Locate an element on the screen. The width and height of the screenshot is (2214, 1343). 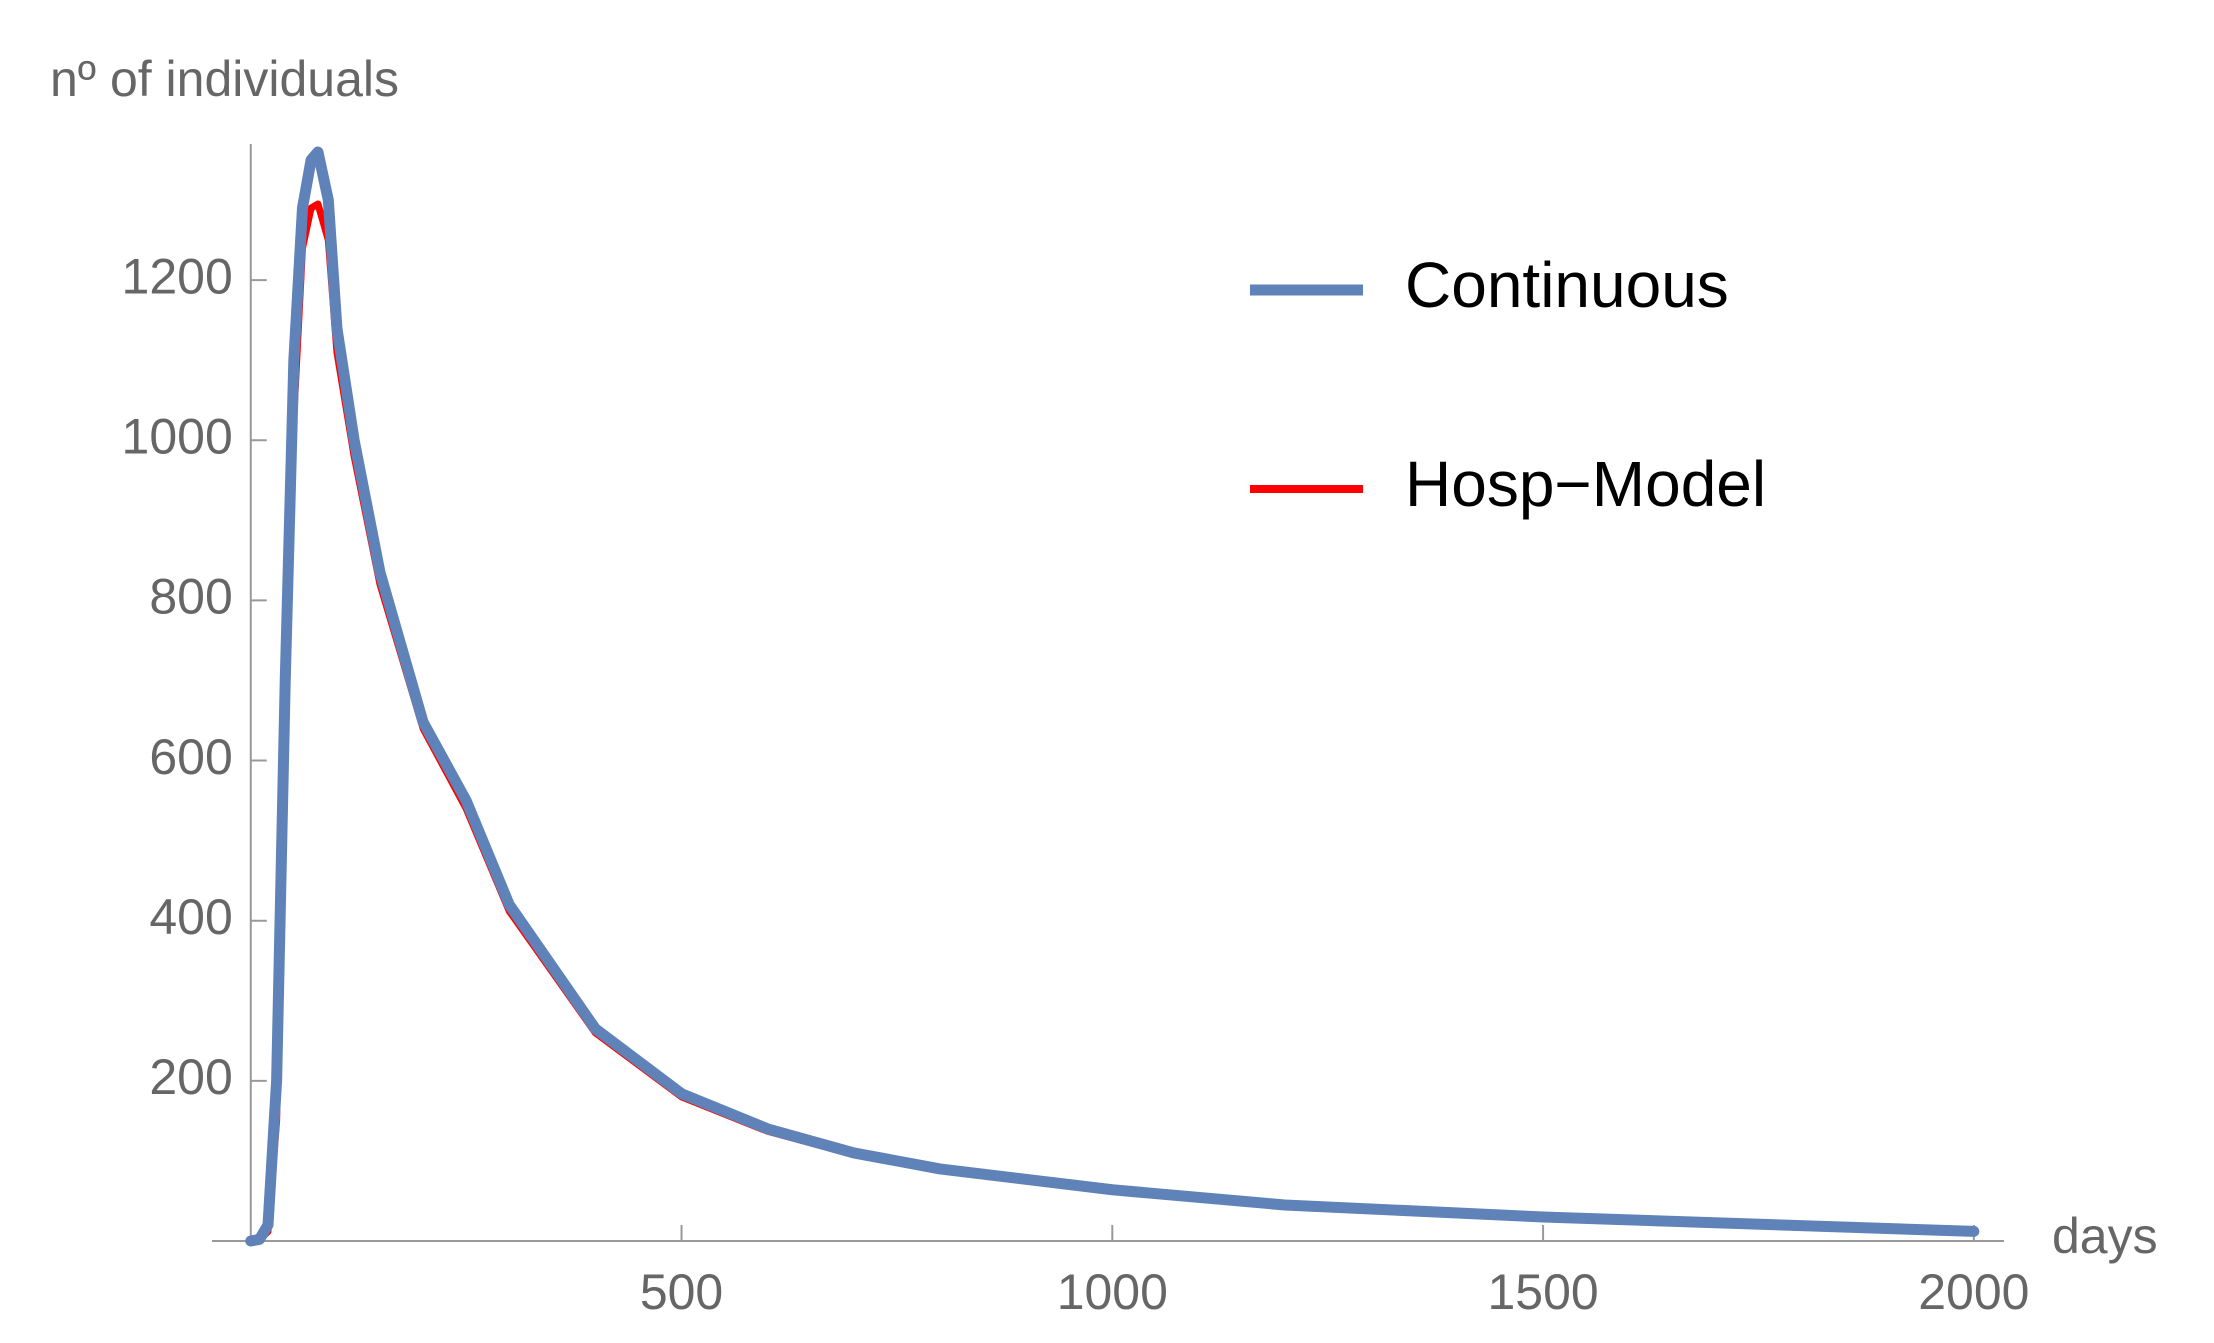
x-tick-label: 2000 is located at coordinates (1973, 1292).